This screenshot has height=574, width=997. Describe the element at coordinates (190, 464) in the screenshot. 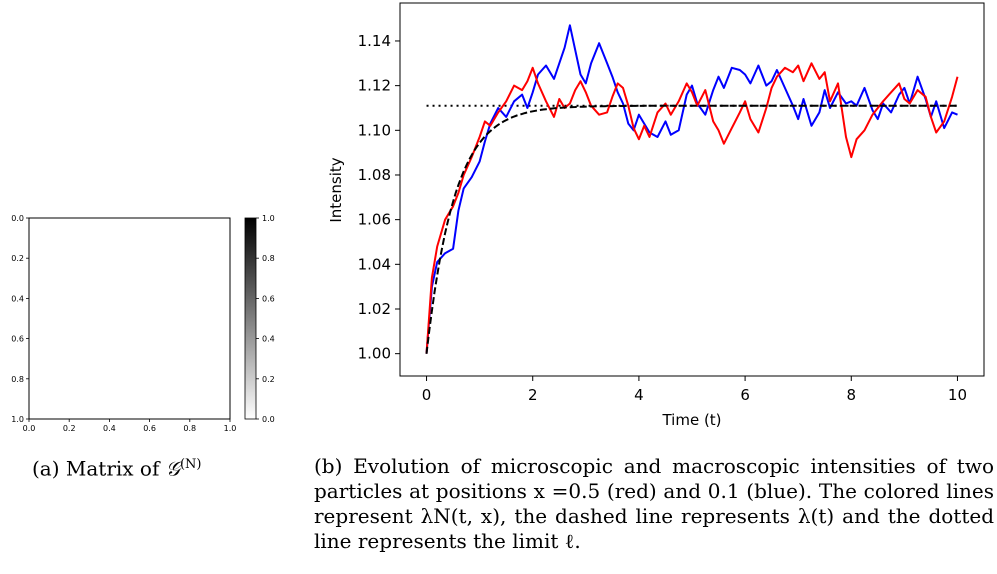

I see `caption-a-sup: (N)` at that location.